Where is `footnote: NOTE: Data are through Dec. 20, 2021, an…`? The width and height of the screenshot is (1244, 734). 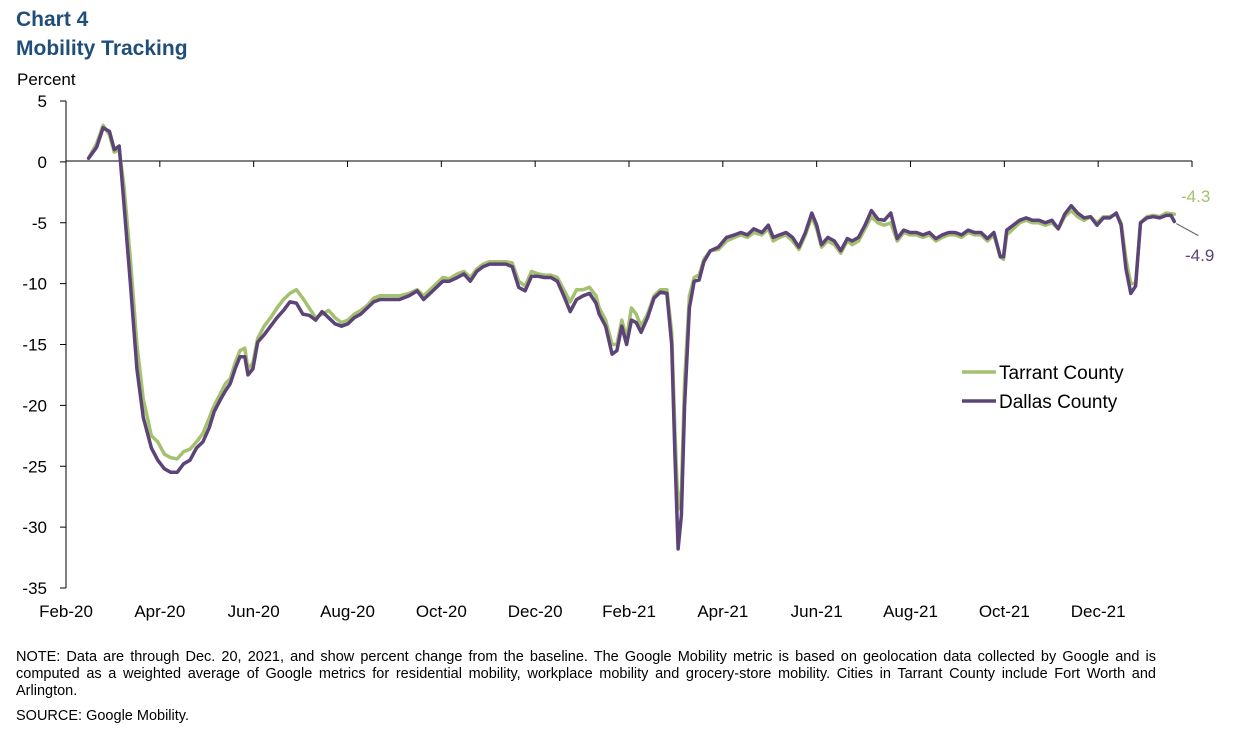
footnote: NOTE: Data are through Dec. 20, 2021, an… is located at coordinates (586, 674).